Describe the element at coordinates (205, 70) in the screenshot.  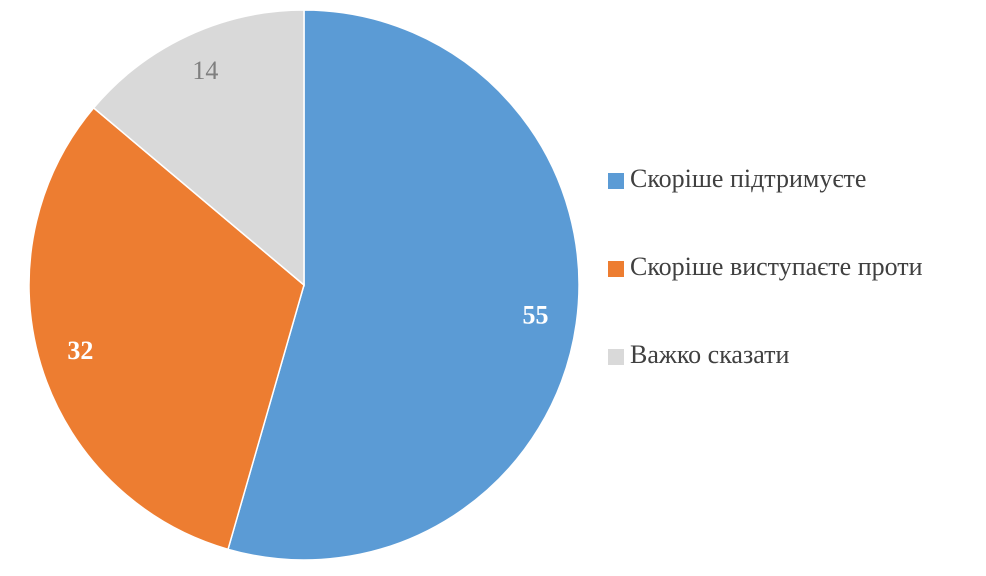
I see `data-label: 14` at that location.